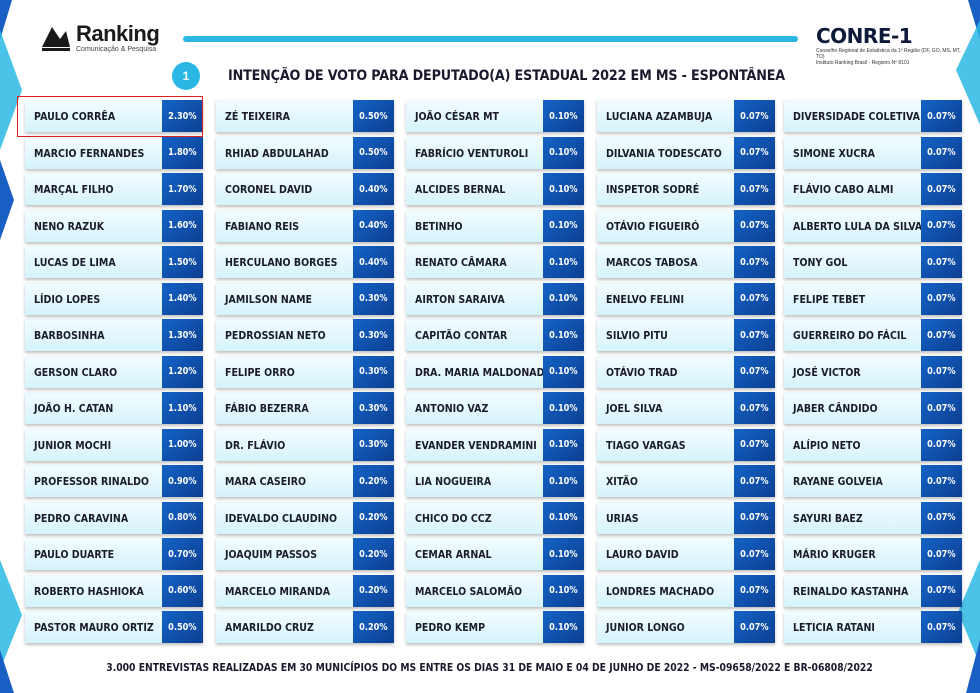 This screenshot has height=693, width=980. I want to click on candidate-name-cell: ENELVO FELINI, so click(665, 298).